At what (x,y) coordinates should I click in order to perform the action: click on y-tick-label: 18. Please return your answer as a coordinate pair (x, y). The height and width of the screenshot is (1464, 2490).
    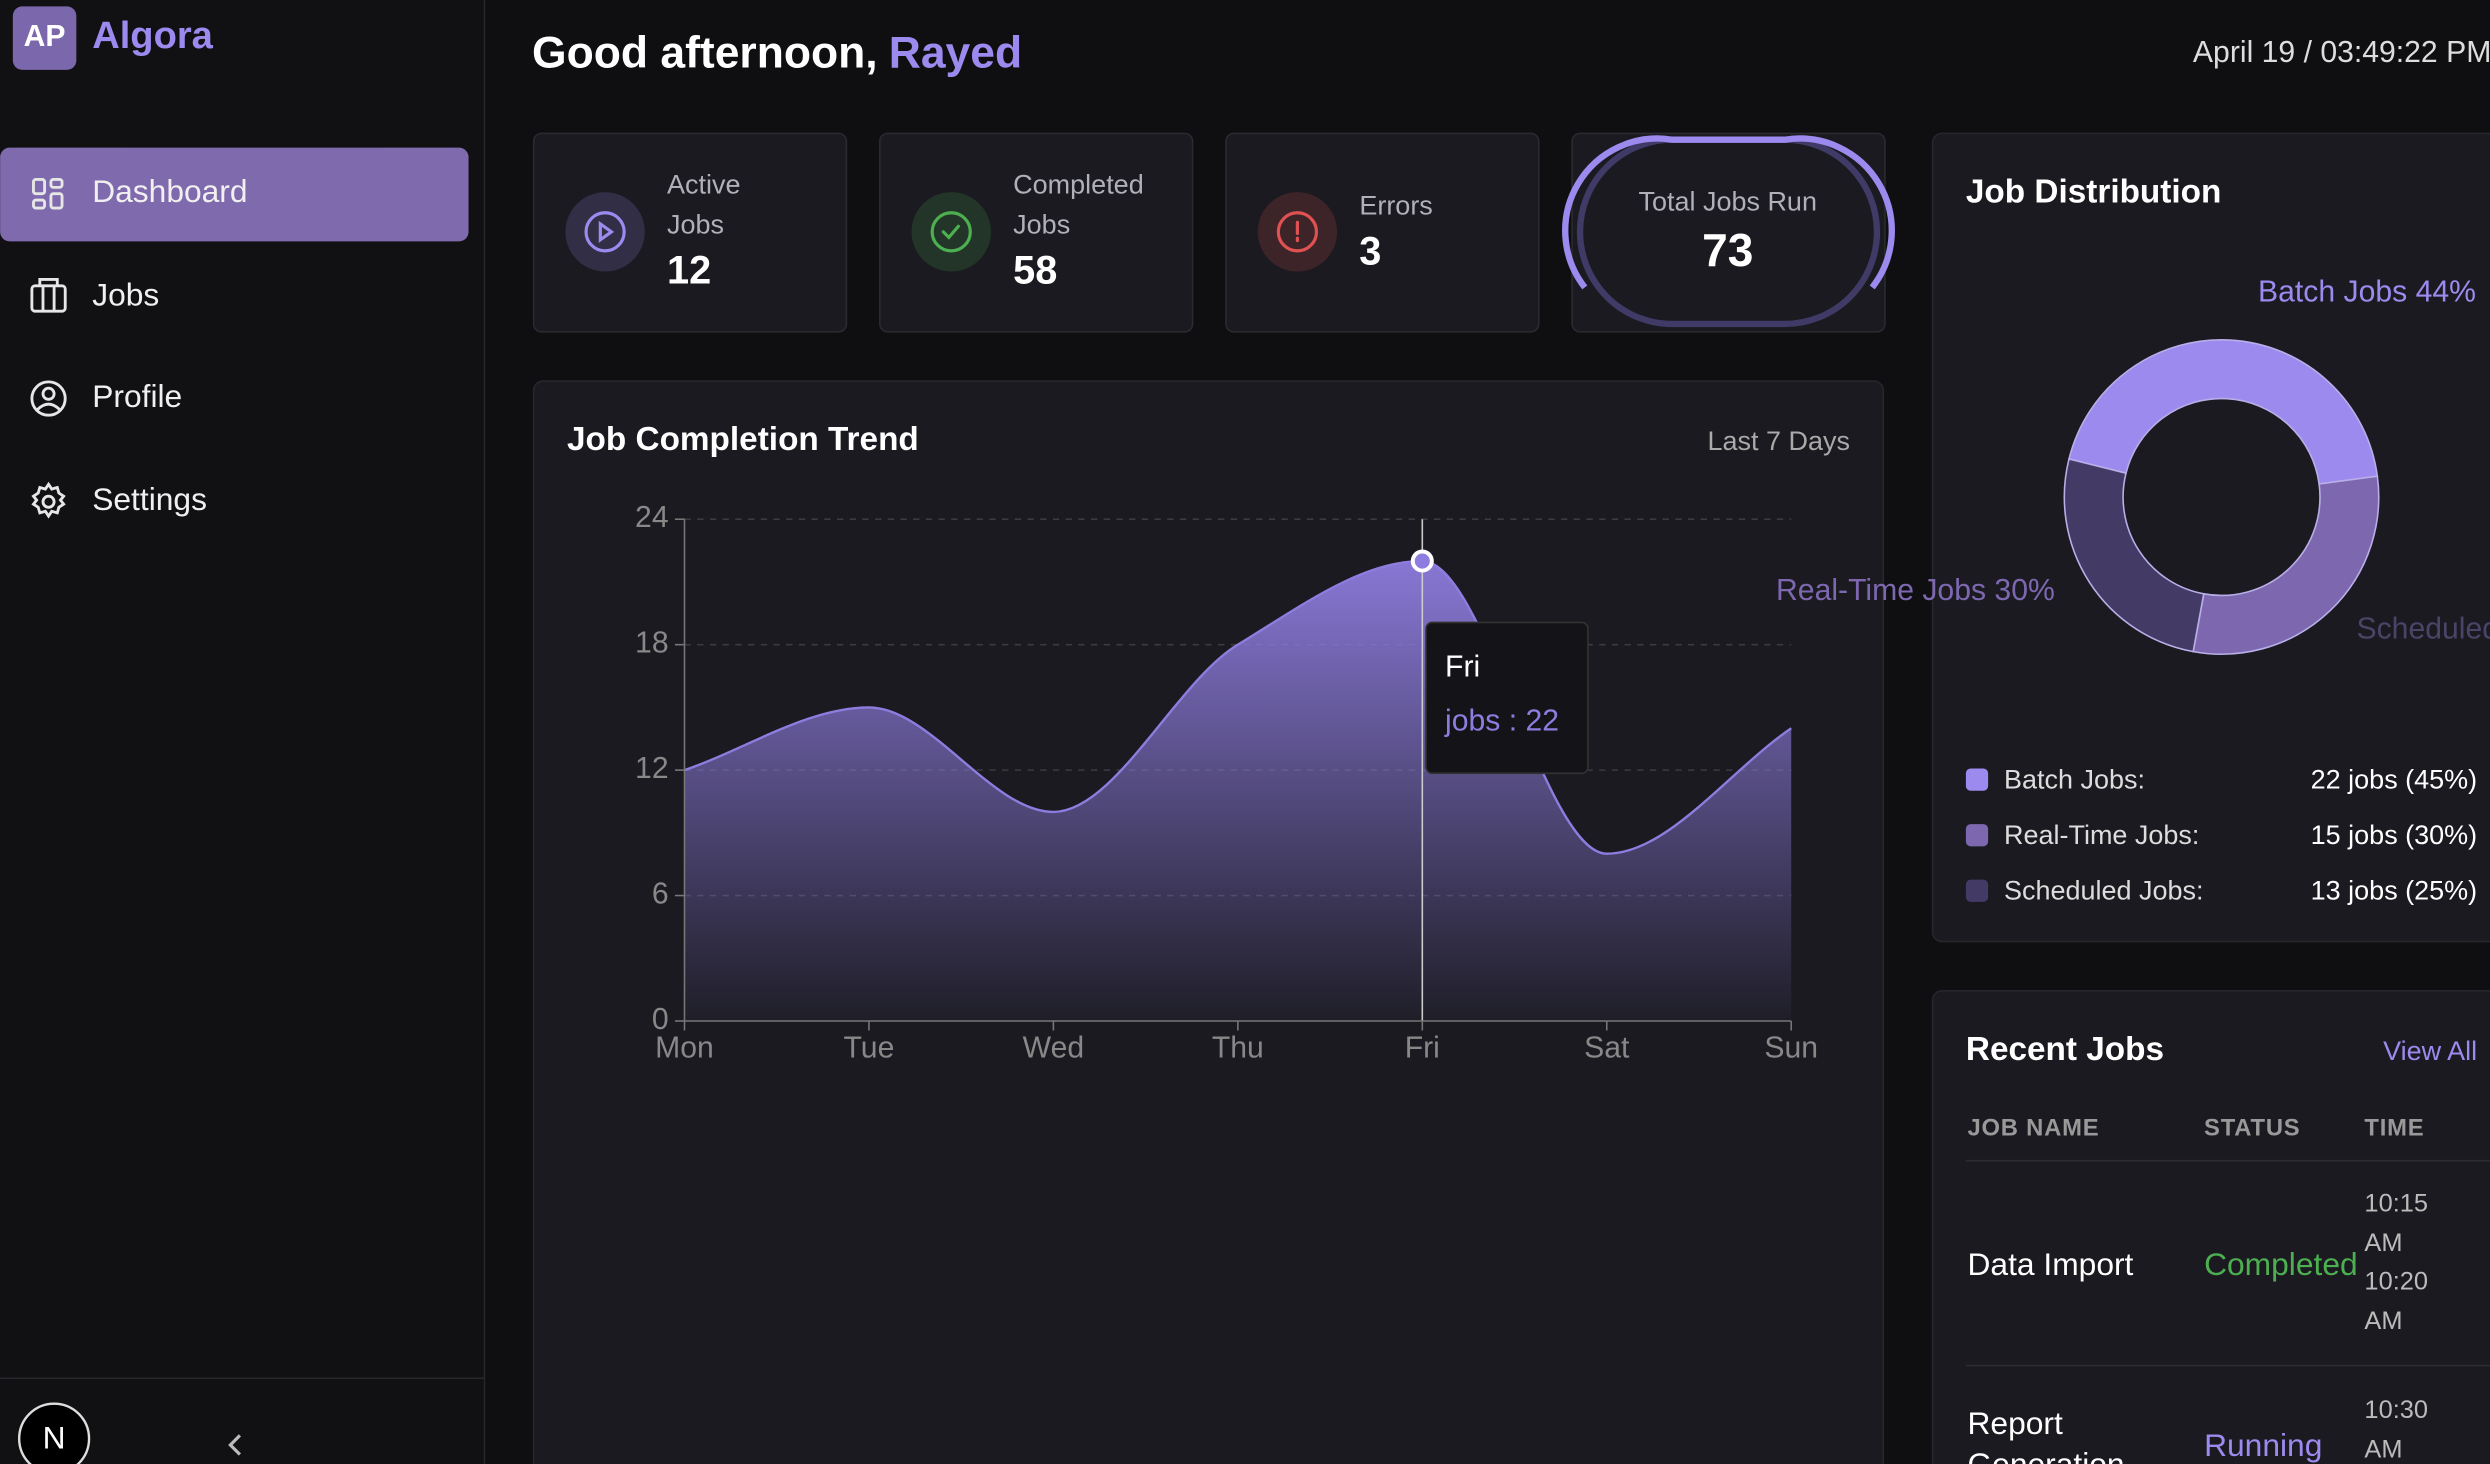
    Looking at the image, I should click on (652, 643).